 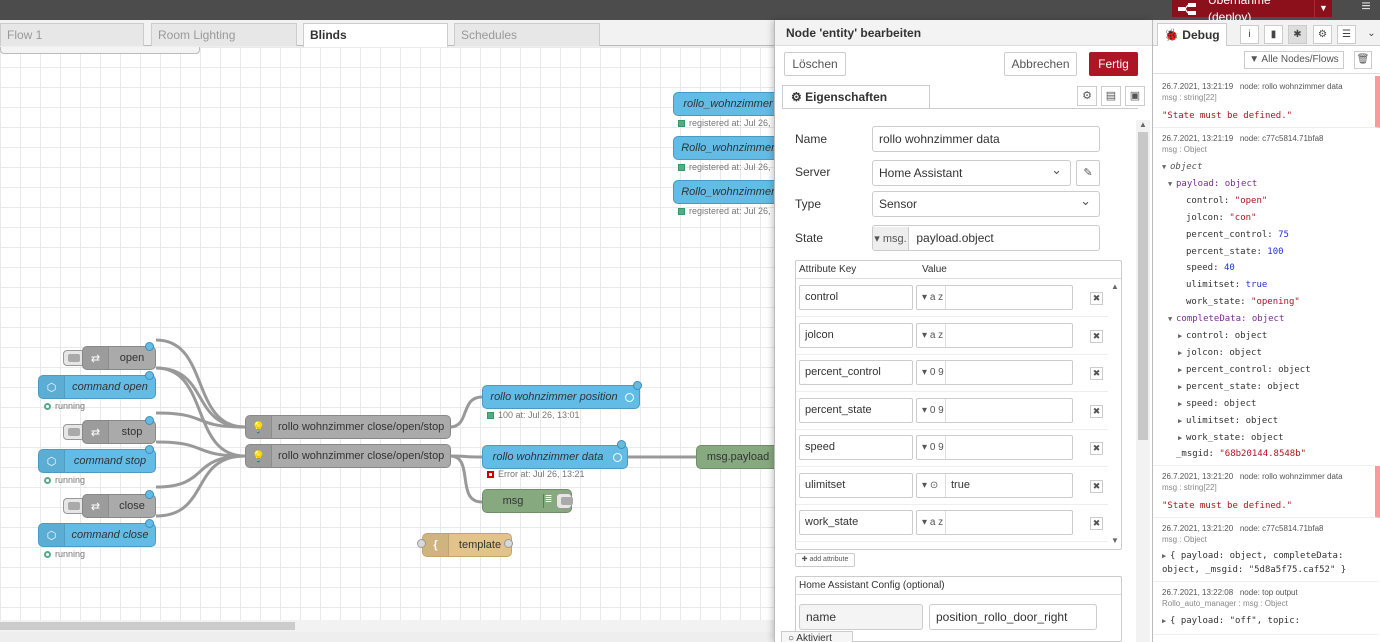 I want to click on deploy-button: Übernahme (deploy) ▼, so click(x=1252, y=12).